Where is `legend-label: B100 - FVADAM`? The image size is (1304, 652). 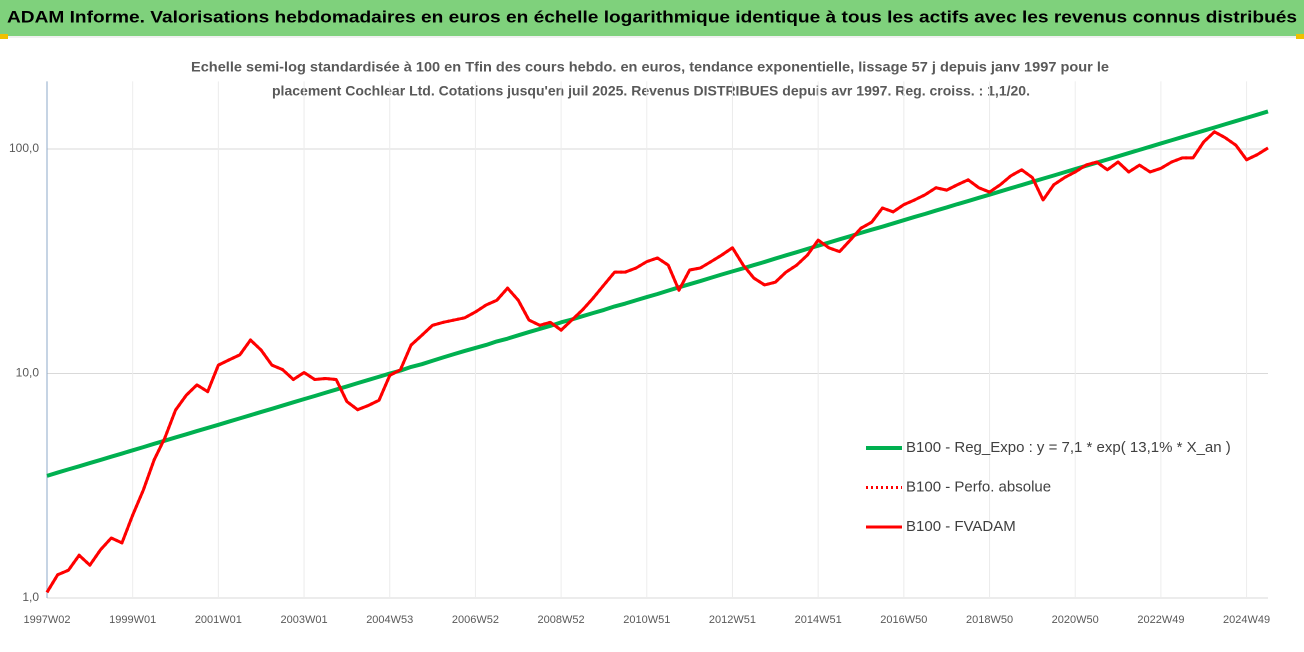 legend-label: B100 - FVADAM is located at coordinates (961, 526).